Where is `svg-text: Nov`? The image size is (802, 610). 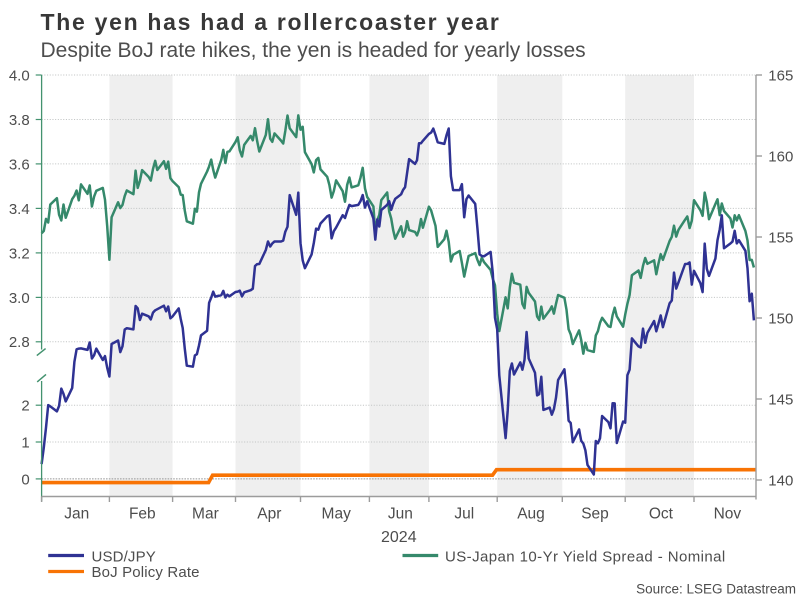
svg-text: Nov is located at coordinates (728, 513).